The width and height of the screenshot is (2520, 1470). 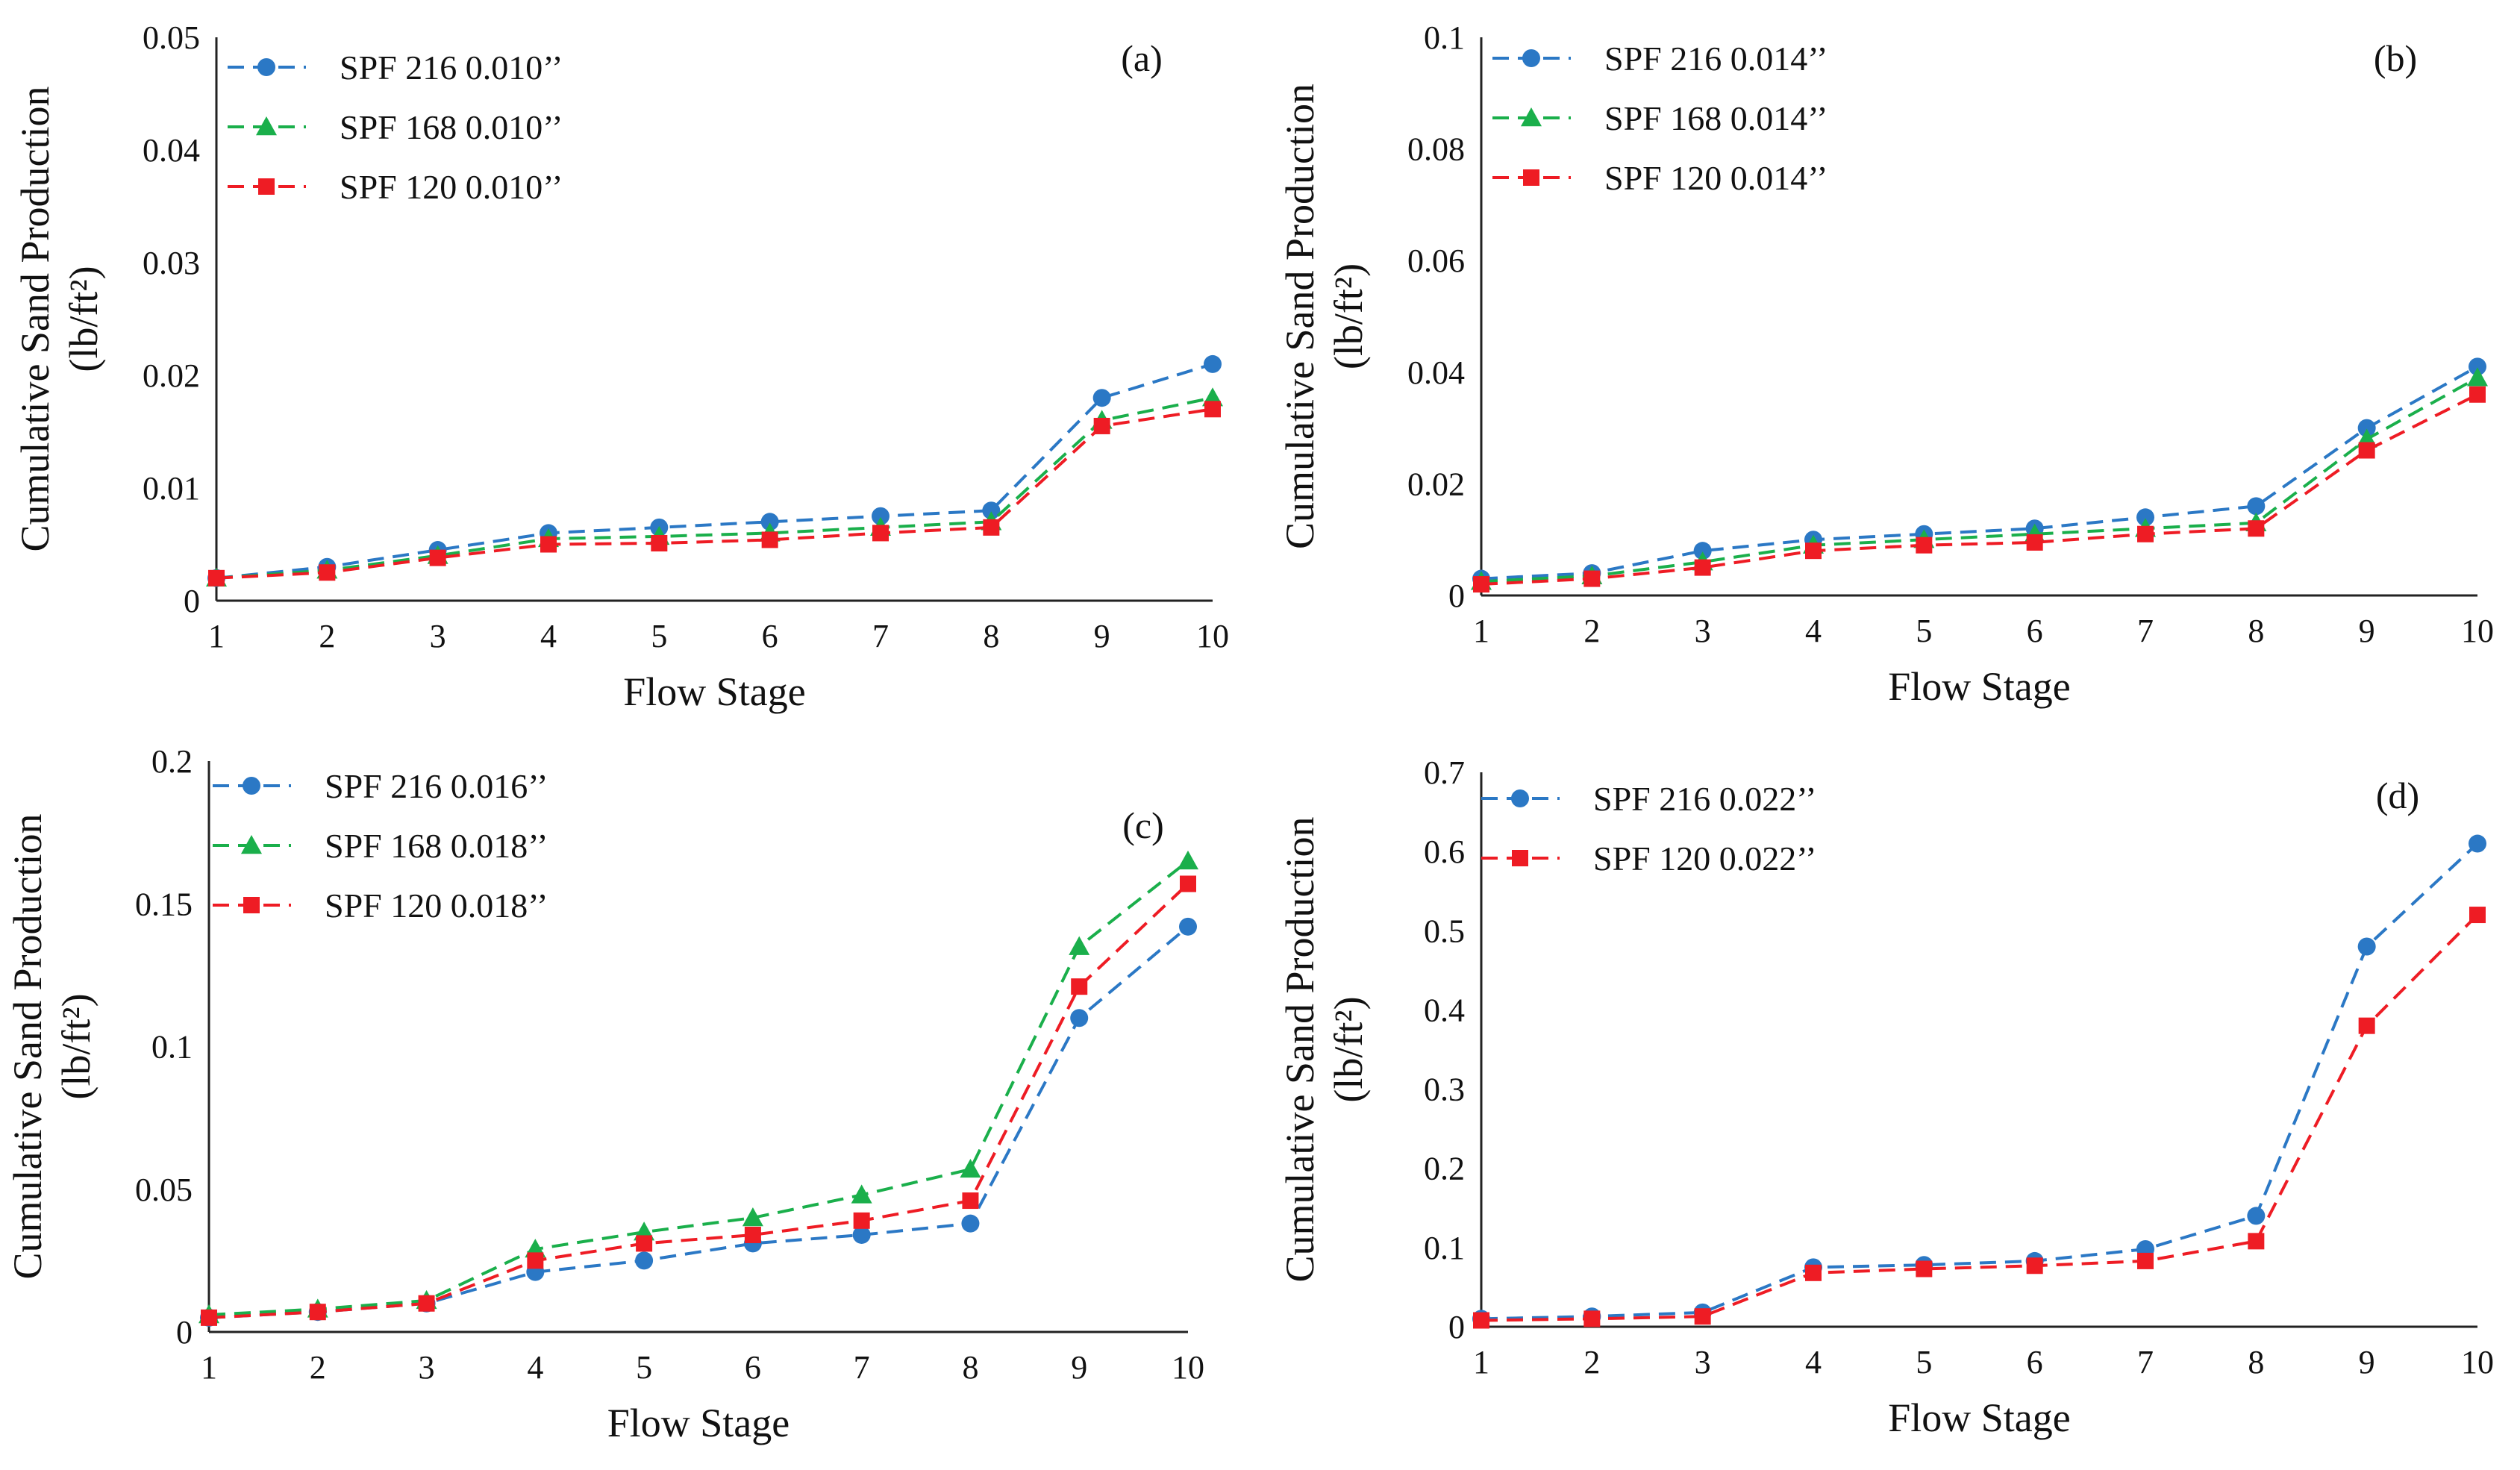 What do you see at coordinates (2395, 58) in the screenshot?
I see `panel-label: (b)` at bounding box center [2395, 58].